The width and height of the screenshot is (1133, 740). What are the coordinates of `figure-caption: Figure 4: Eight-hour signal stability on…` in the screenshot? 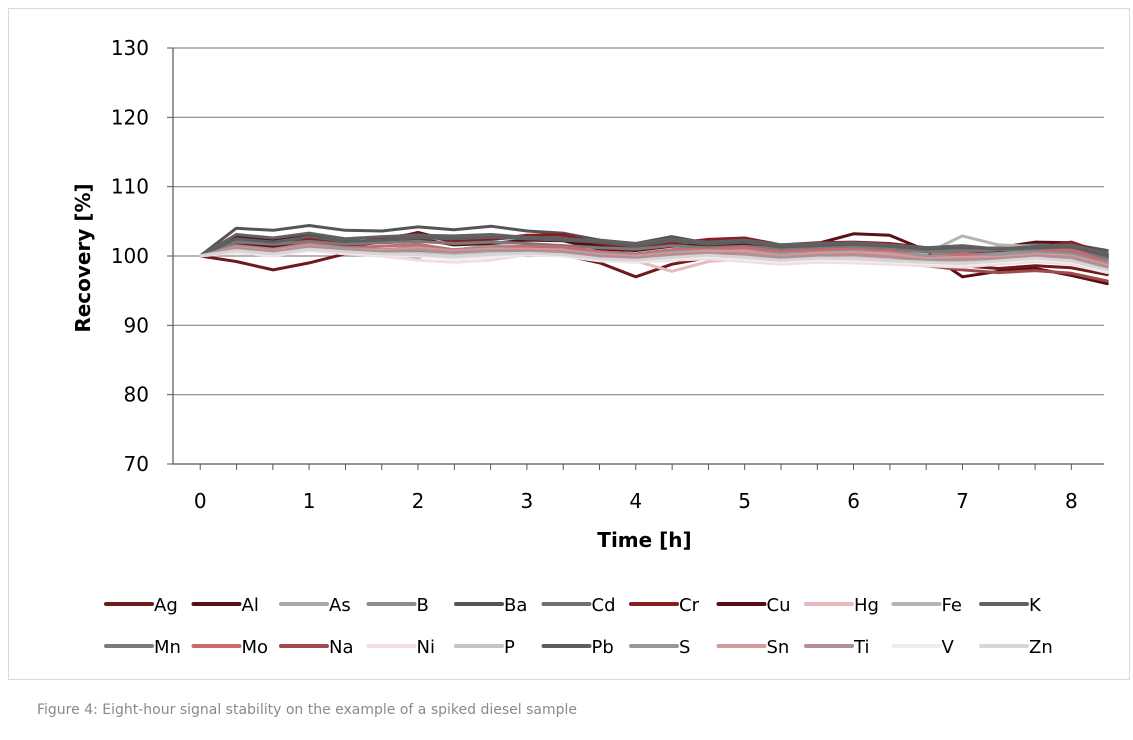 It's located at (307, 710).